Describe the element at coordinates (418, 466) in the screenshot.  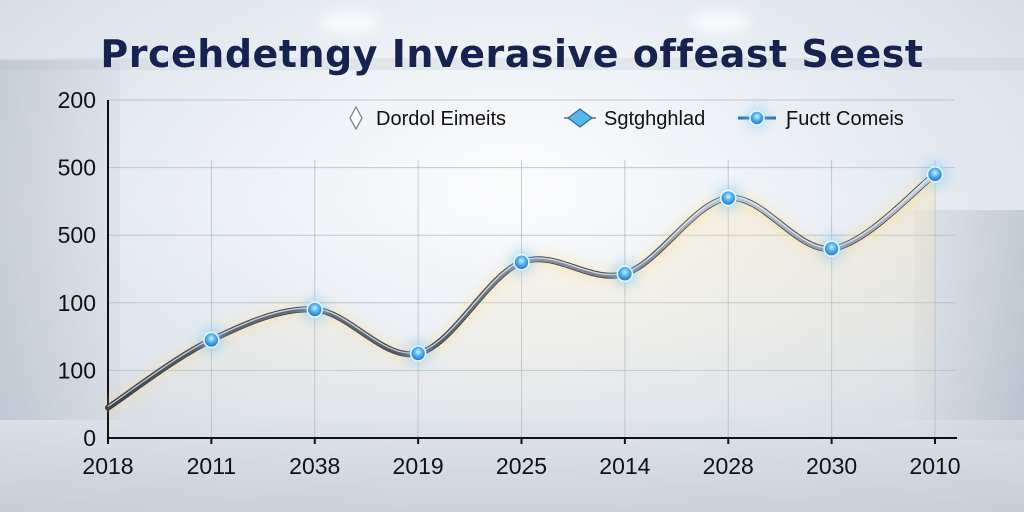
I see `x-tick-label: 2019` at that location.